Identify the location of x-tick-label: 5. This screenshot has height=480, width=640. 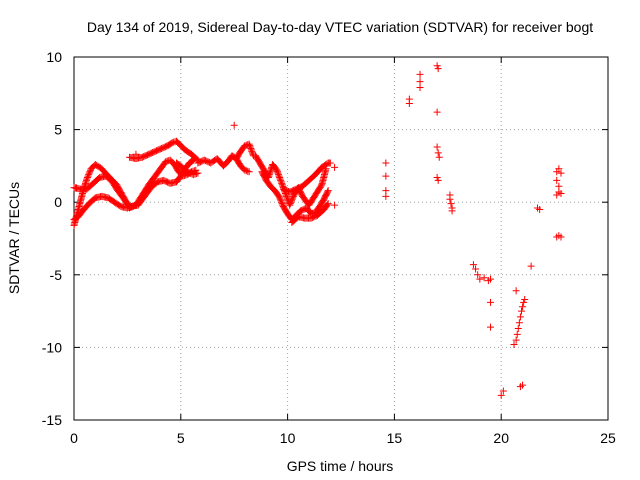
(181, 438).